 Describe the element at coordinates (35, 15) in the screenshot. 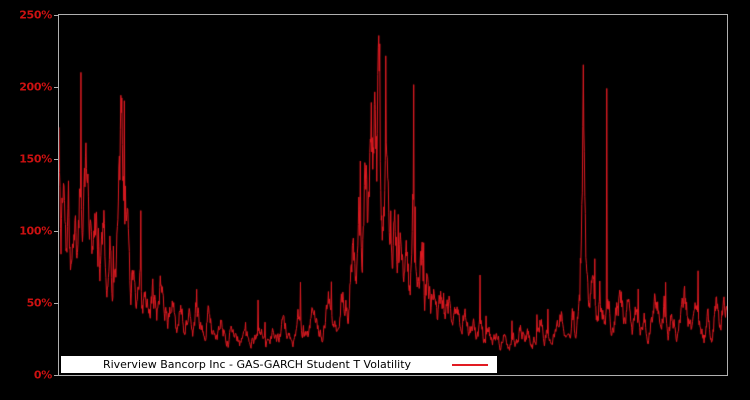

I see `y-axis-tick-label: 250%` at that location.